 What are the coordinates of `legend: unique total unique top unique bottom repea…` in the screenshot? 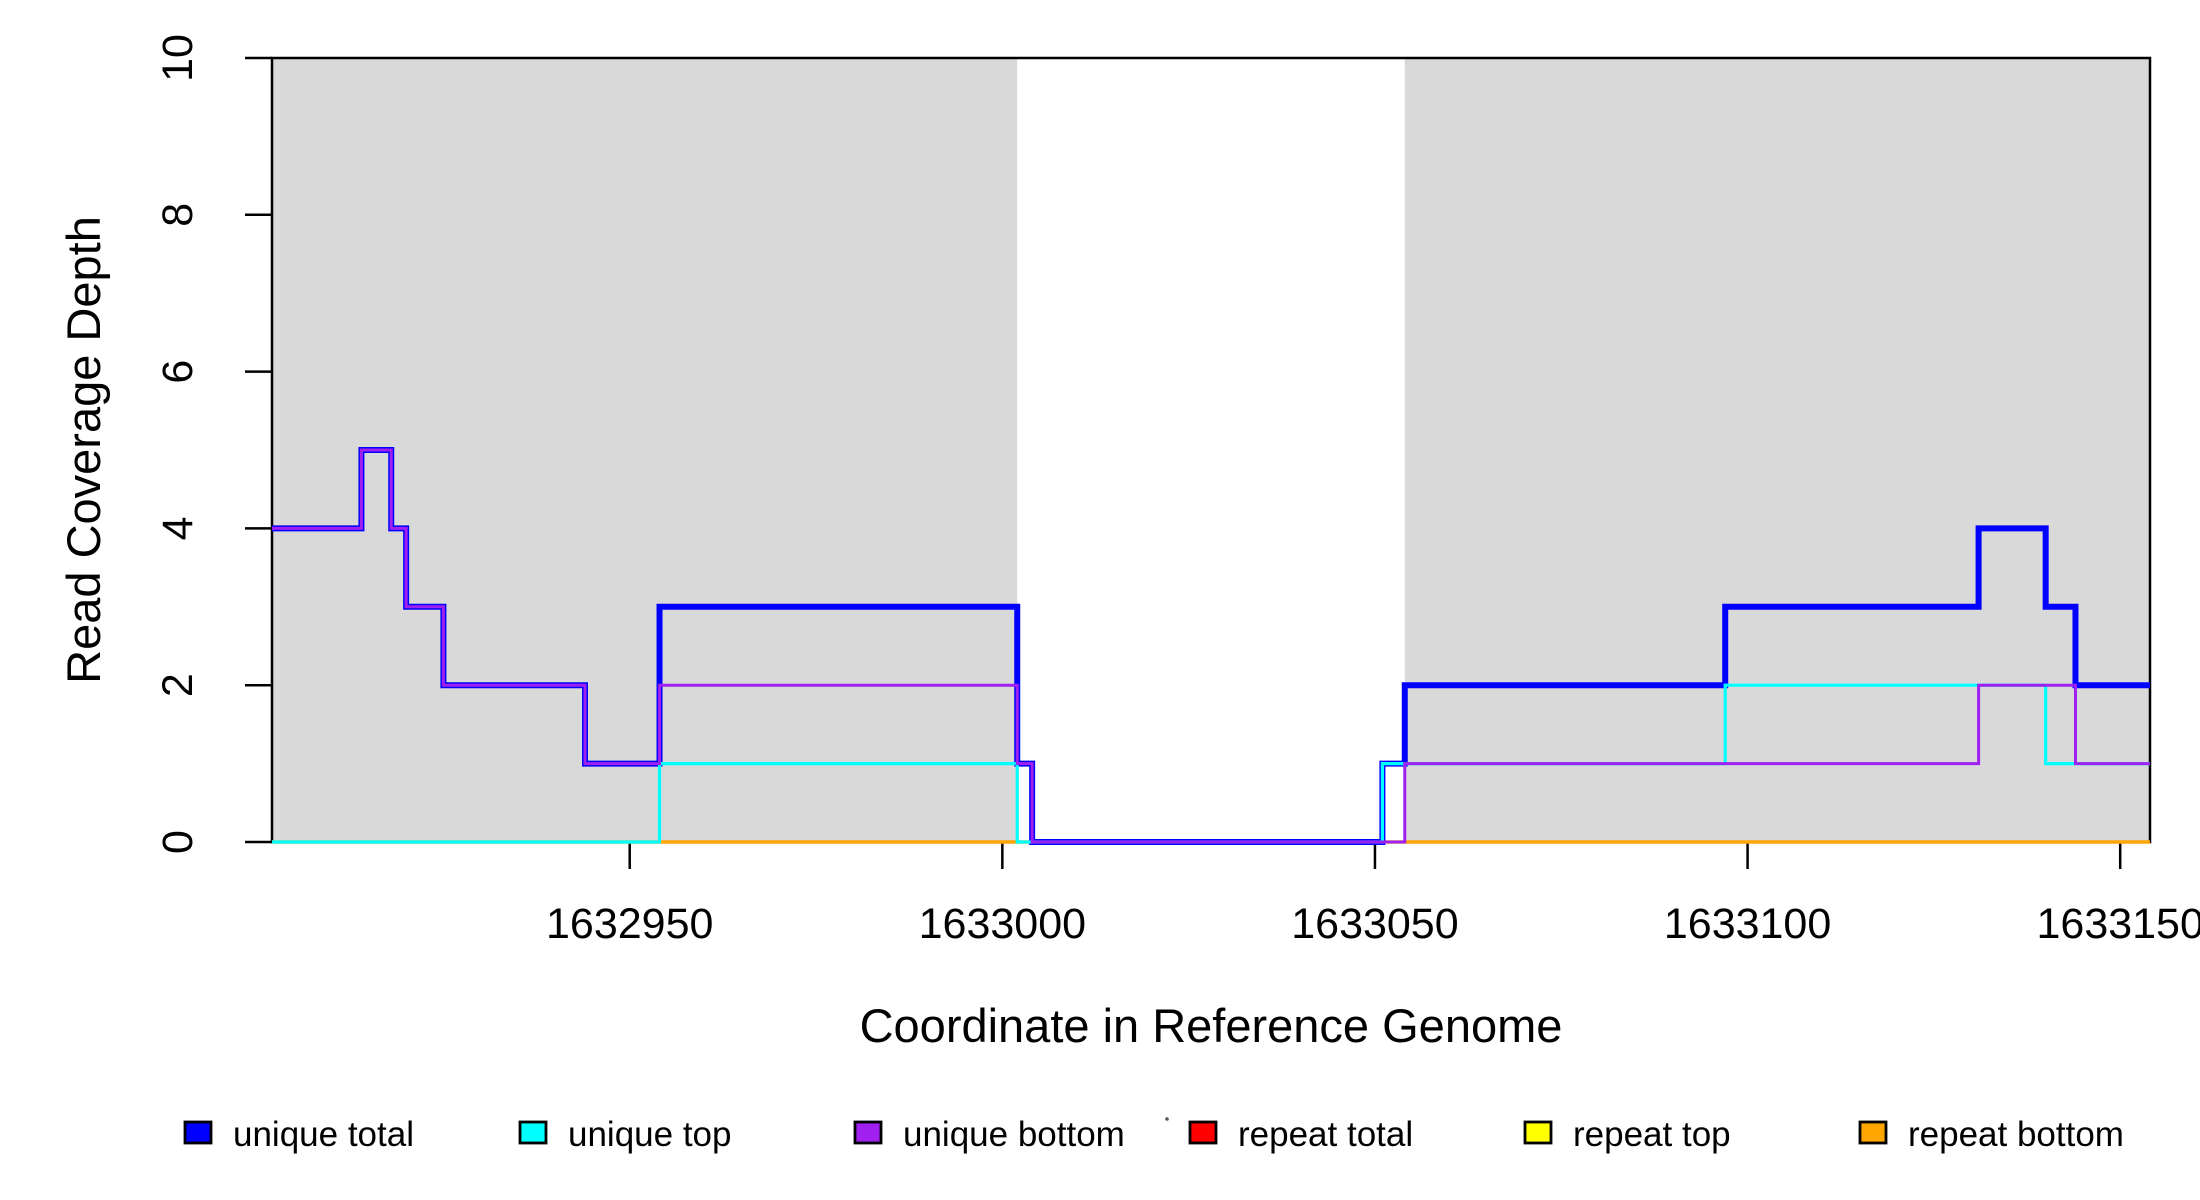 It's located at (1153, 1134).